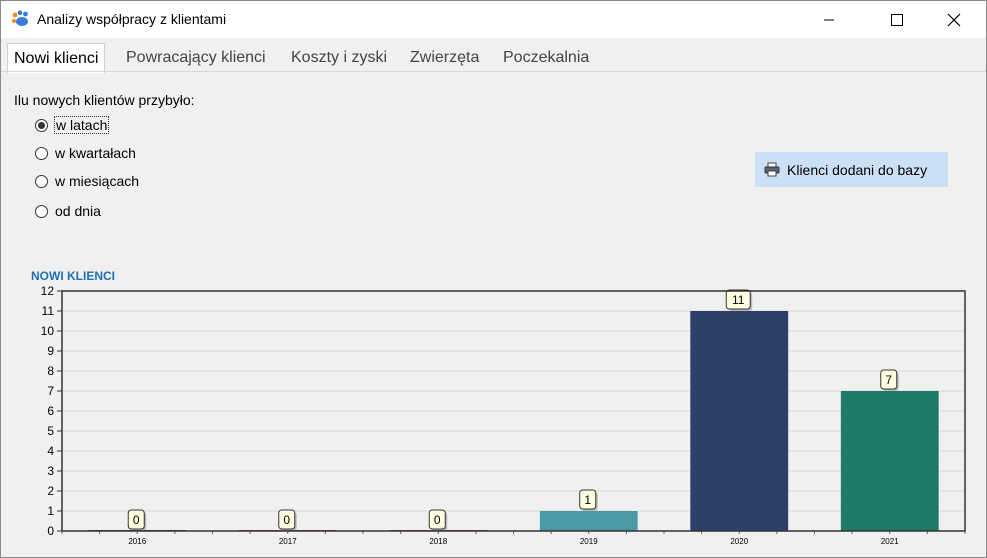 The image size is (987, 558). I want to click on radio-label: w latach, so click(81, 125).